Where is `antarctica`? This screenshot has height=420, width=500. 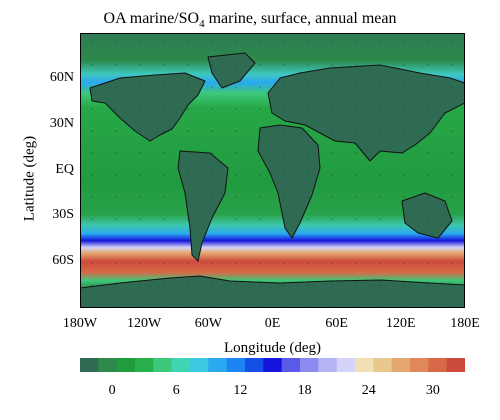
antarctica is located at coordinates (272, 291).